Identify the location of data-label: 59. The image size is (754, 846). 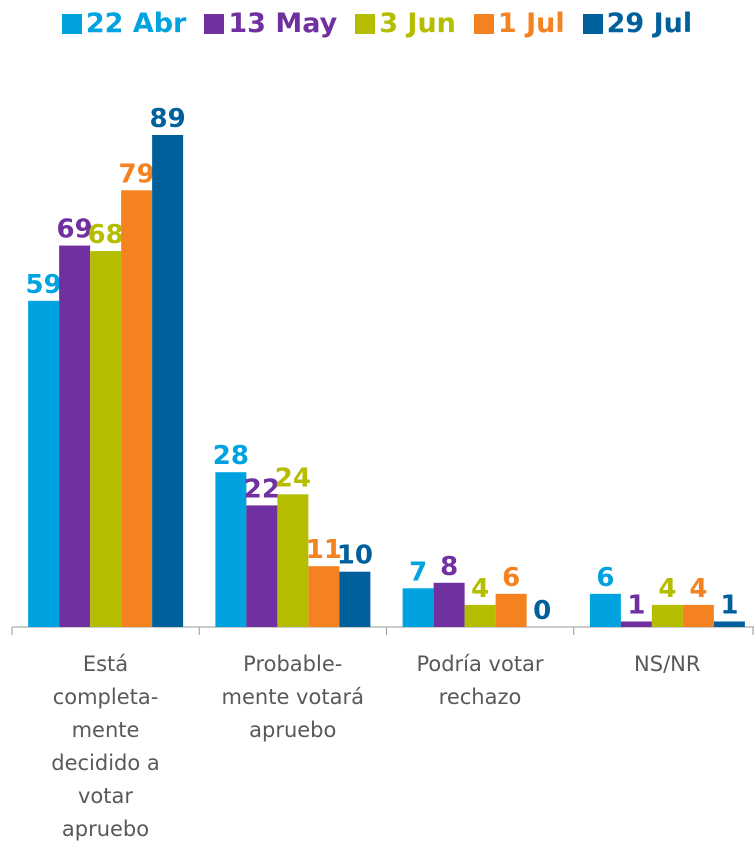
(44, 285).